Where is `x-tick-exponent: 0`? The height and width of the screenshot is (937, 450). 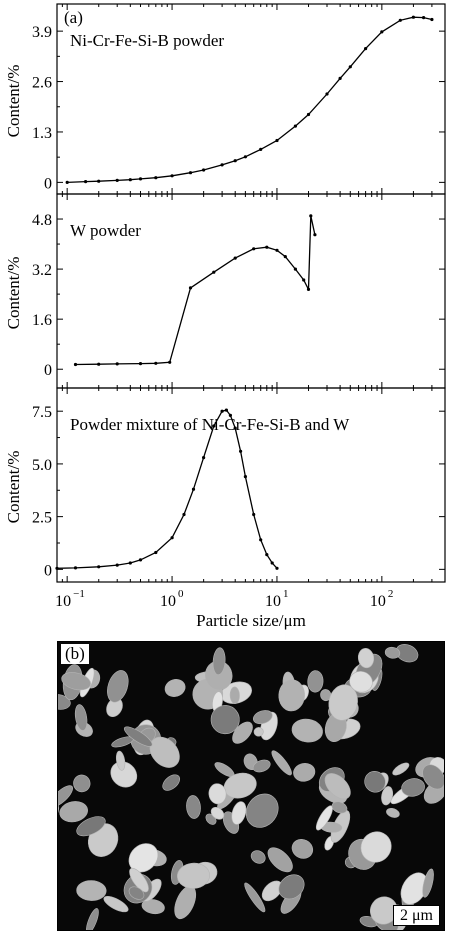
x-tick-exponent: 0 is located at coordinates (181, 594).